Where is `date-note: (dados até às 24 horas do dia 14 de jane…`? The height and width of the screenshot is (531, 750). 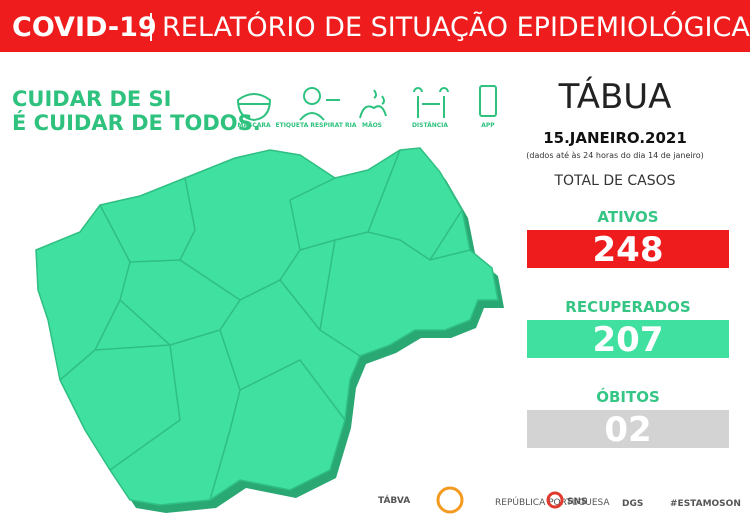 date-note: (dados até às 24 horas do dia 14 de jane… is located at coordinates (615, 155).